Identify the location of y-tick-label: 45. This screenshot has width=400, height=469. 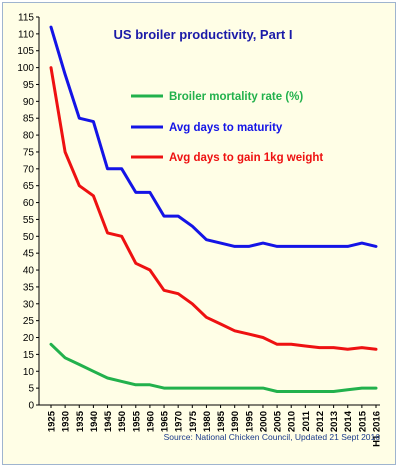
(29, 254).